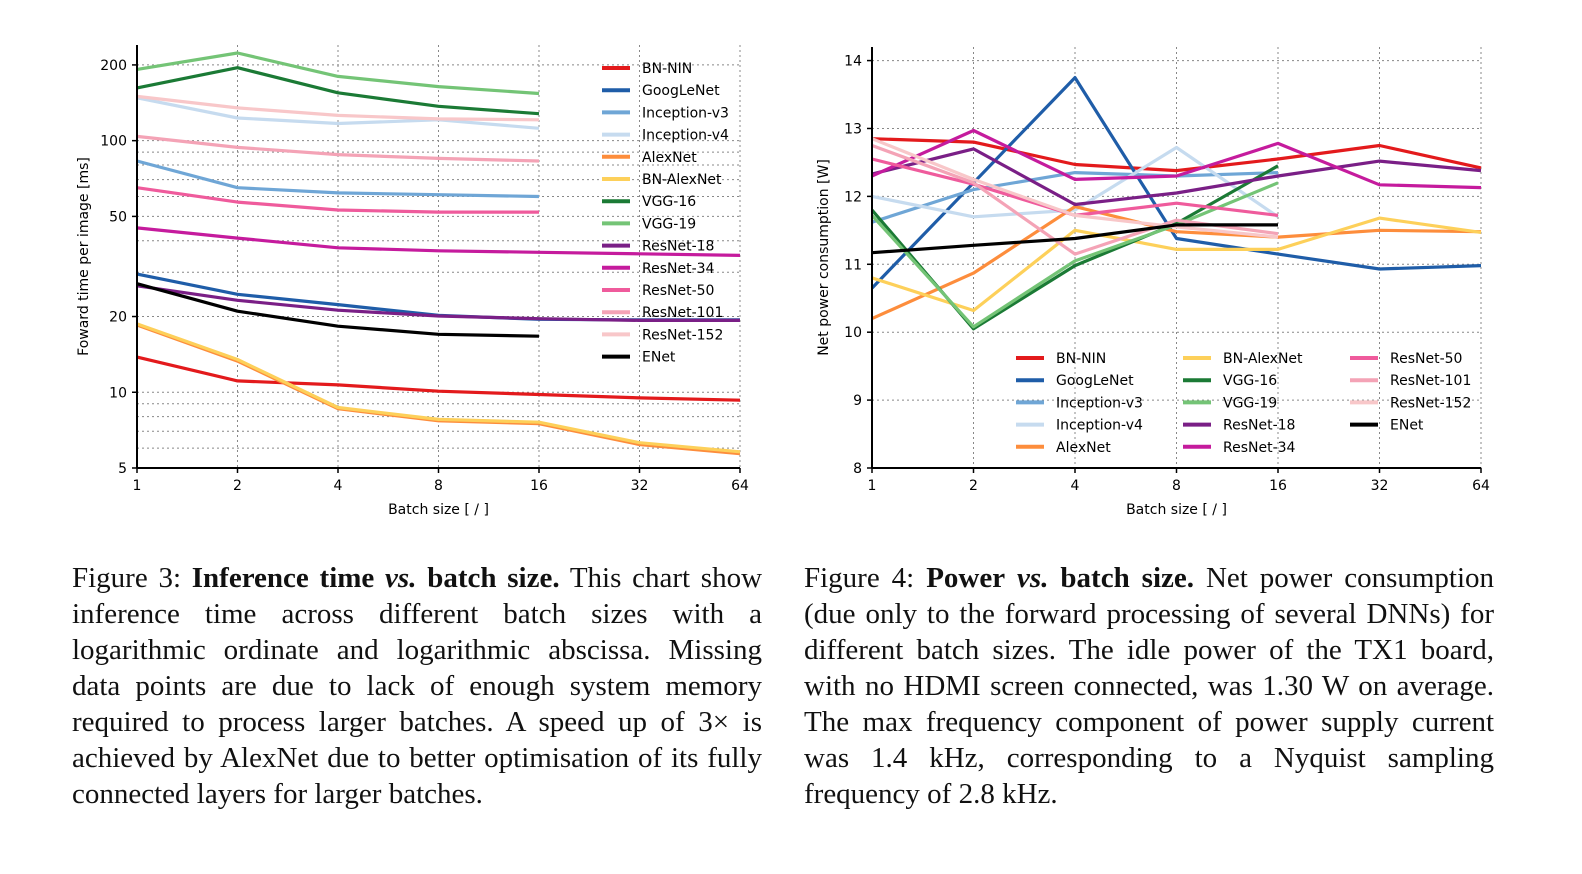 The height and width of the screenshot is (874, 1582). I want to click on caption-prefix: Figure 3:, so click(127, 578).